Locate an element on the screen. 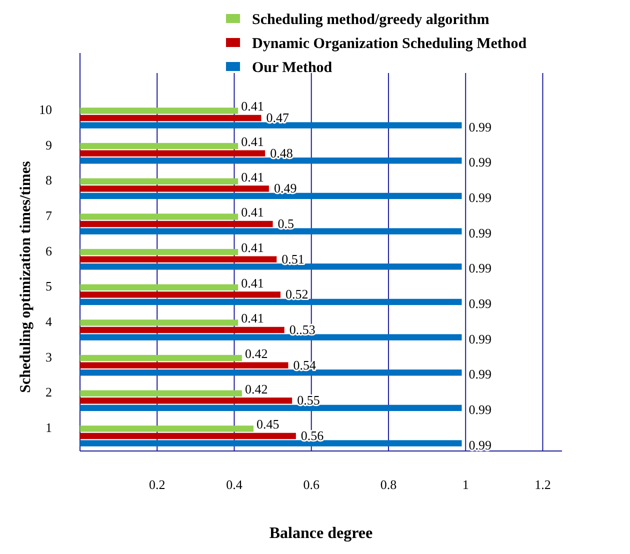 This screenshot has width=630, height=554. y-tick-label: 2 is located at coordinates (49, 392).